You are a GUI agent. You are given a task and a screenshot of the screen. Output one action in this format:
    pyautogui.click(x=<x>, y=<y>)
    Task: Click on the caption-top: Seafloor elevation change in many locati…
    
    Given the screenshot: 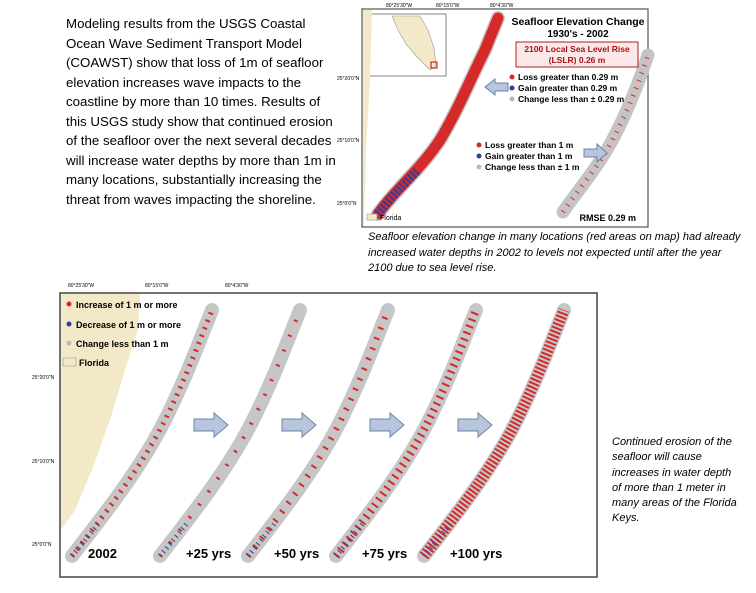 What is the action you would take?
    pyautogui.click(x=554, y=252)
    